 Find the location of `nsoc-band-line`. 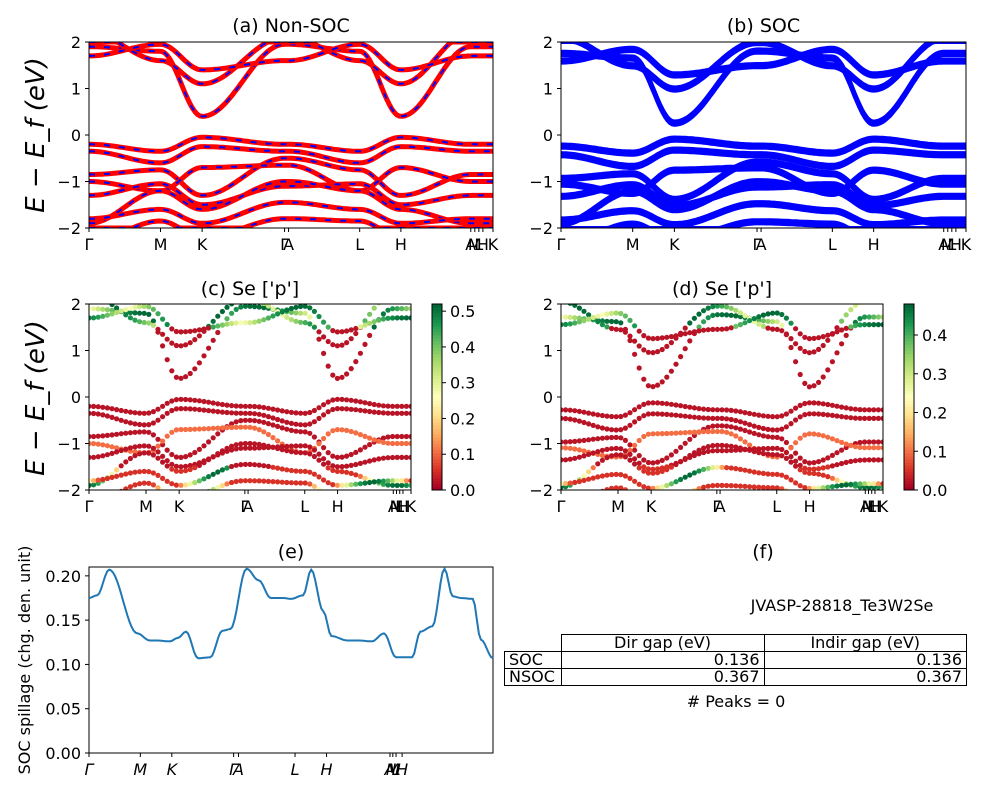

nsoc-band-line is located at coordinates (291, 222).